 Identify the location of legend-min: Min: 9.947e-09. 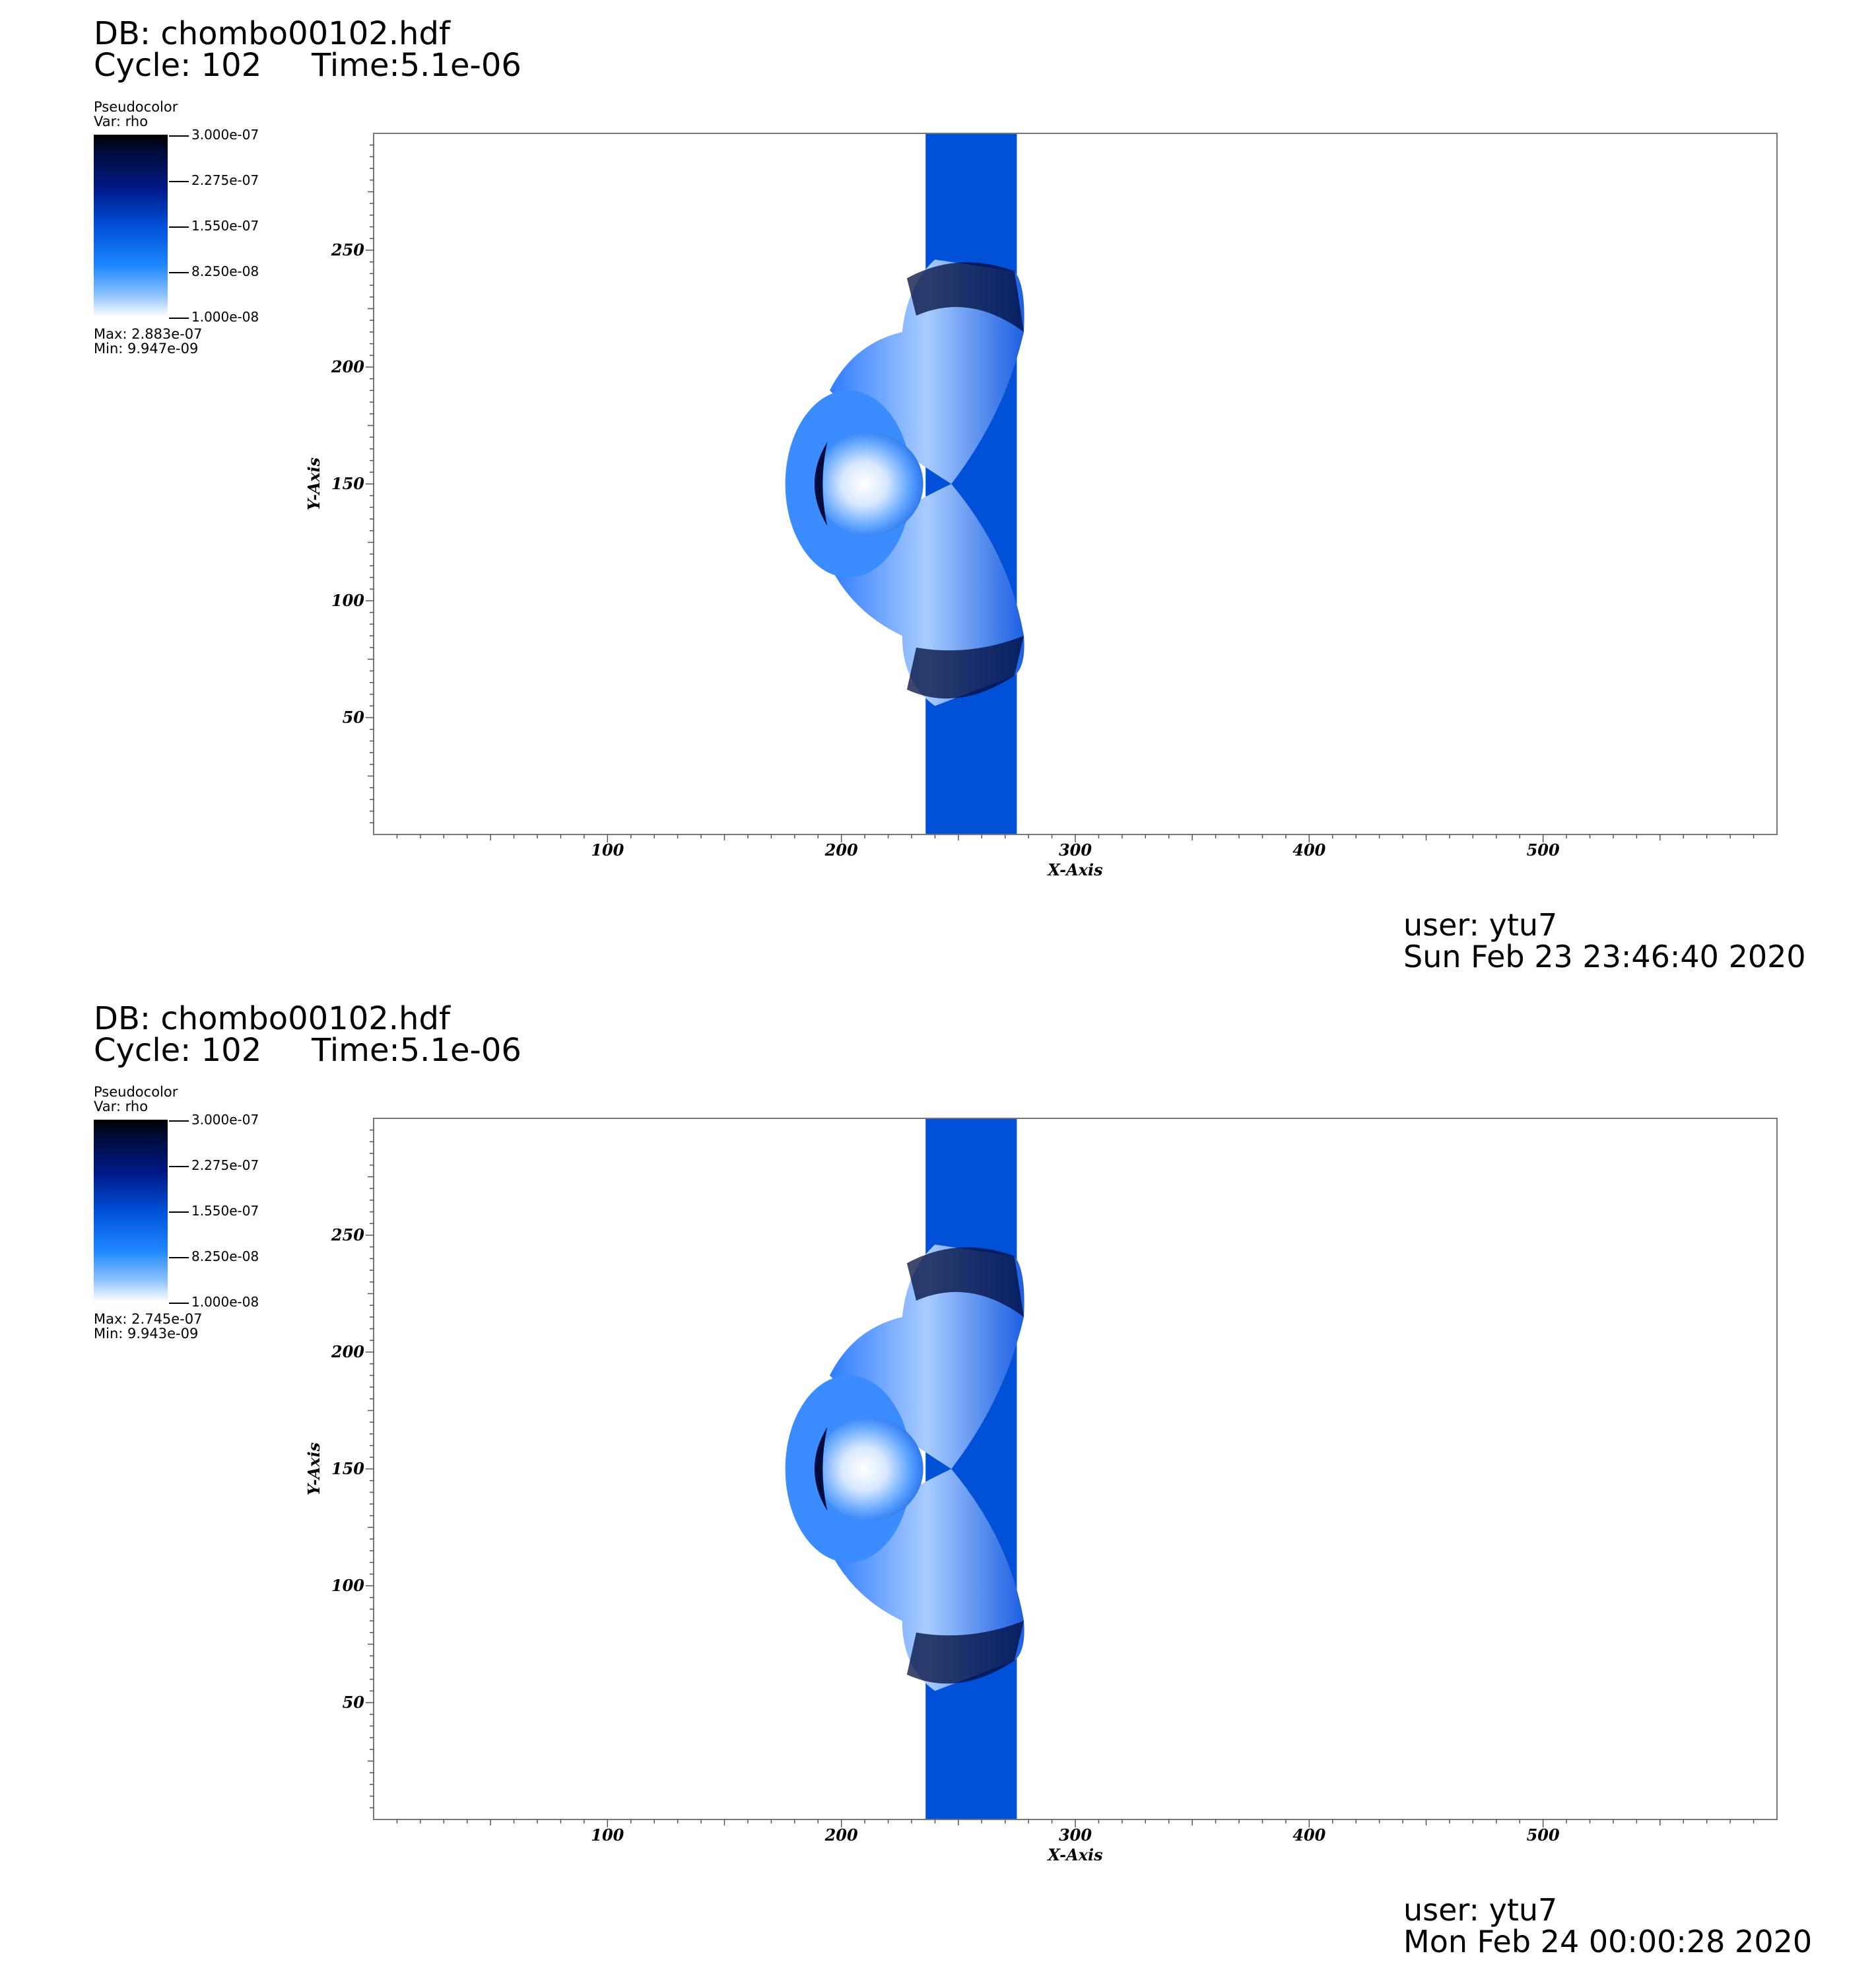
(146, 349).